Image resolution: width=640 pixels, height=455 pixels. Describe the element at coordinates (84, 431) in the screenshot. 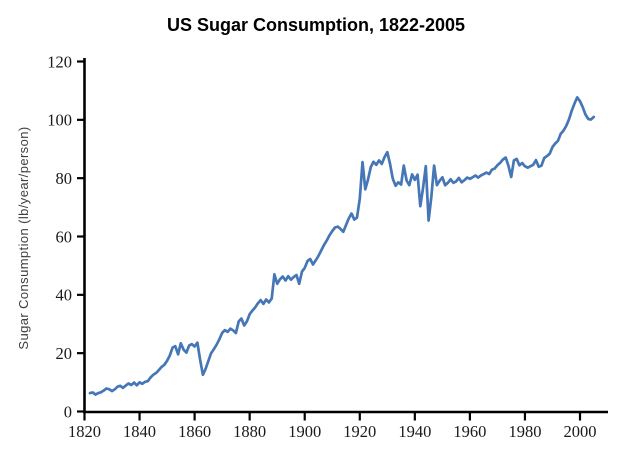

I see `x-tick-label: 1820` at that location.